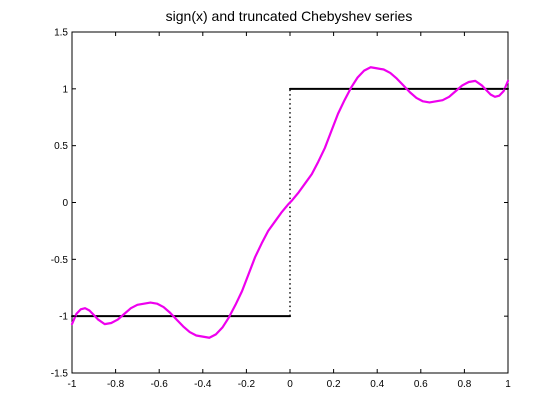  Describe the element at coordinates (334, 384) in the screenshot. I see `x-tick-label-6: 0.2` at that location.